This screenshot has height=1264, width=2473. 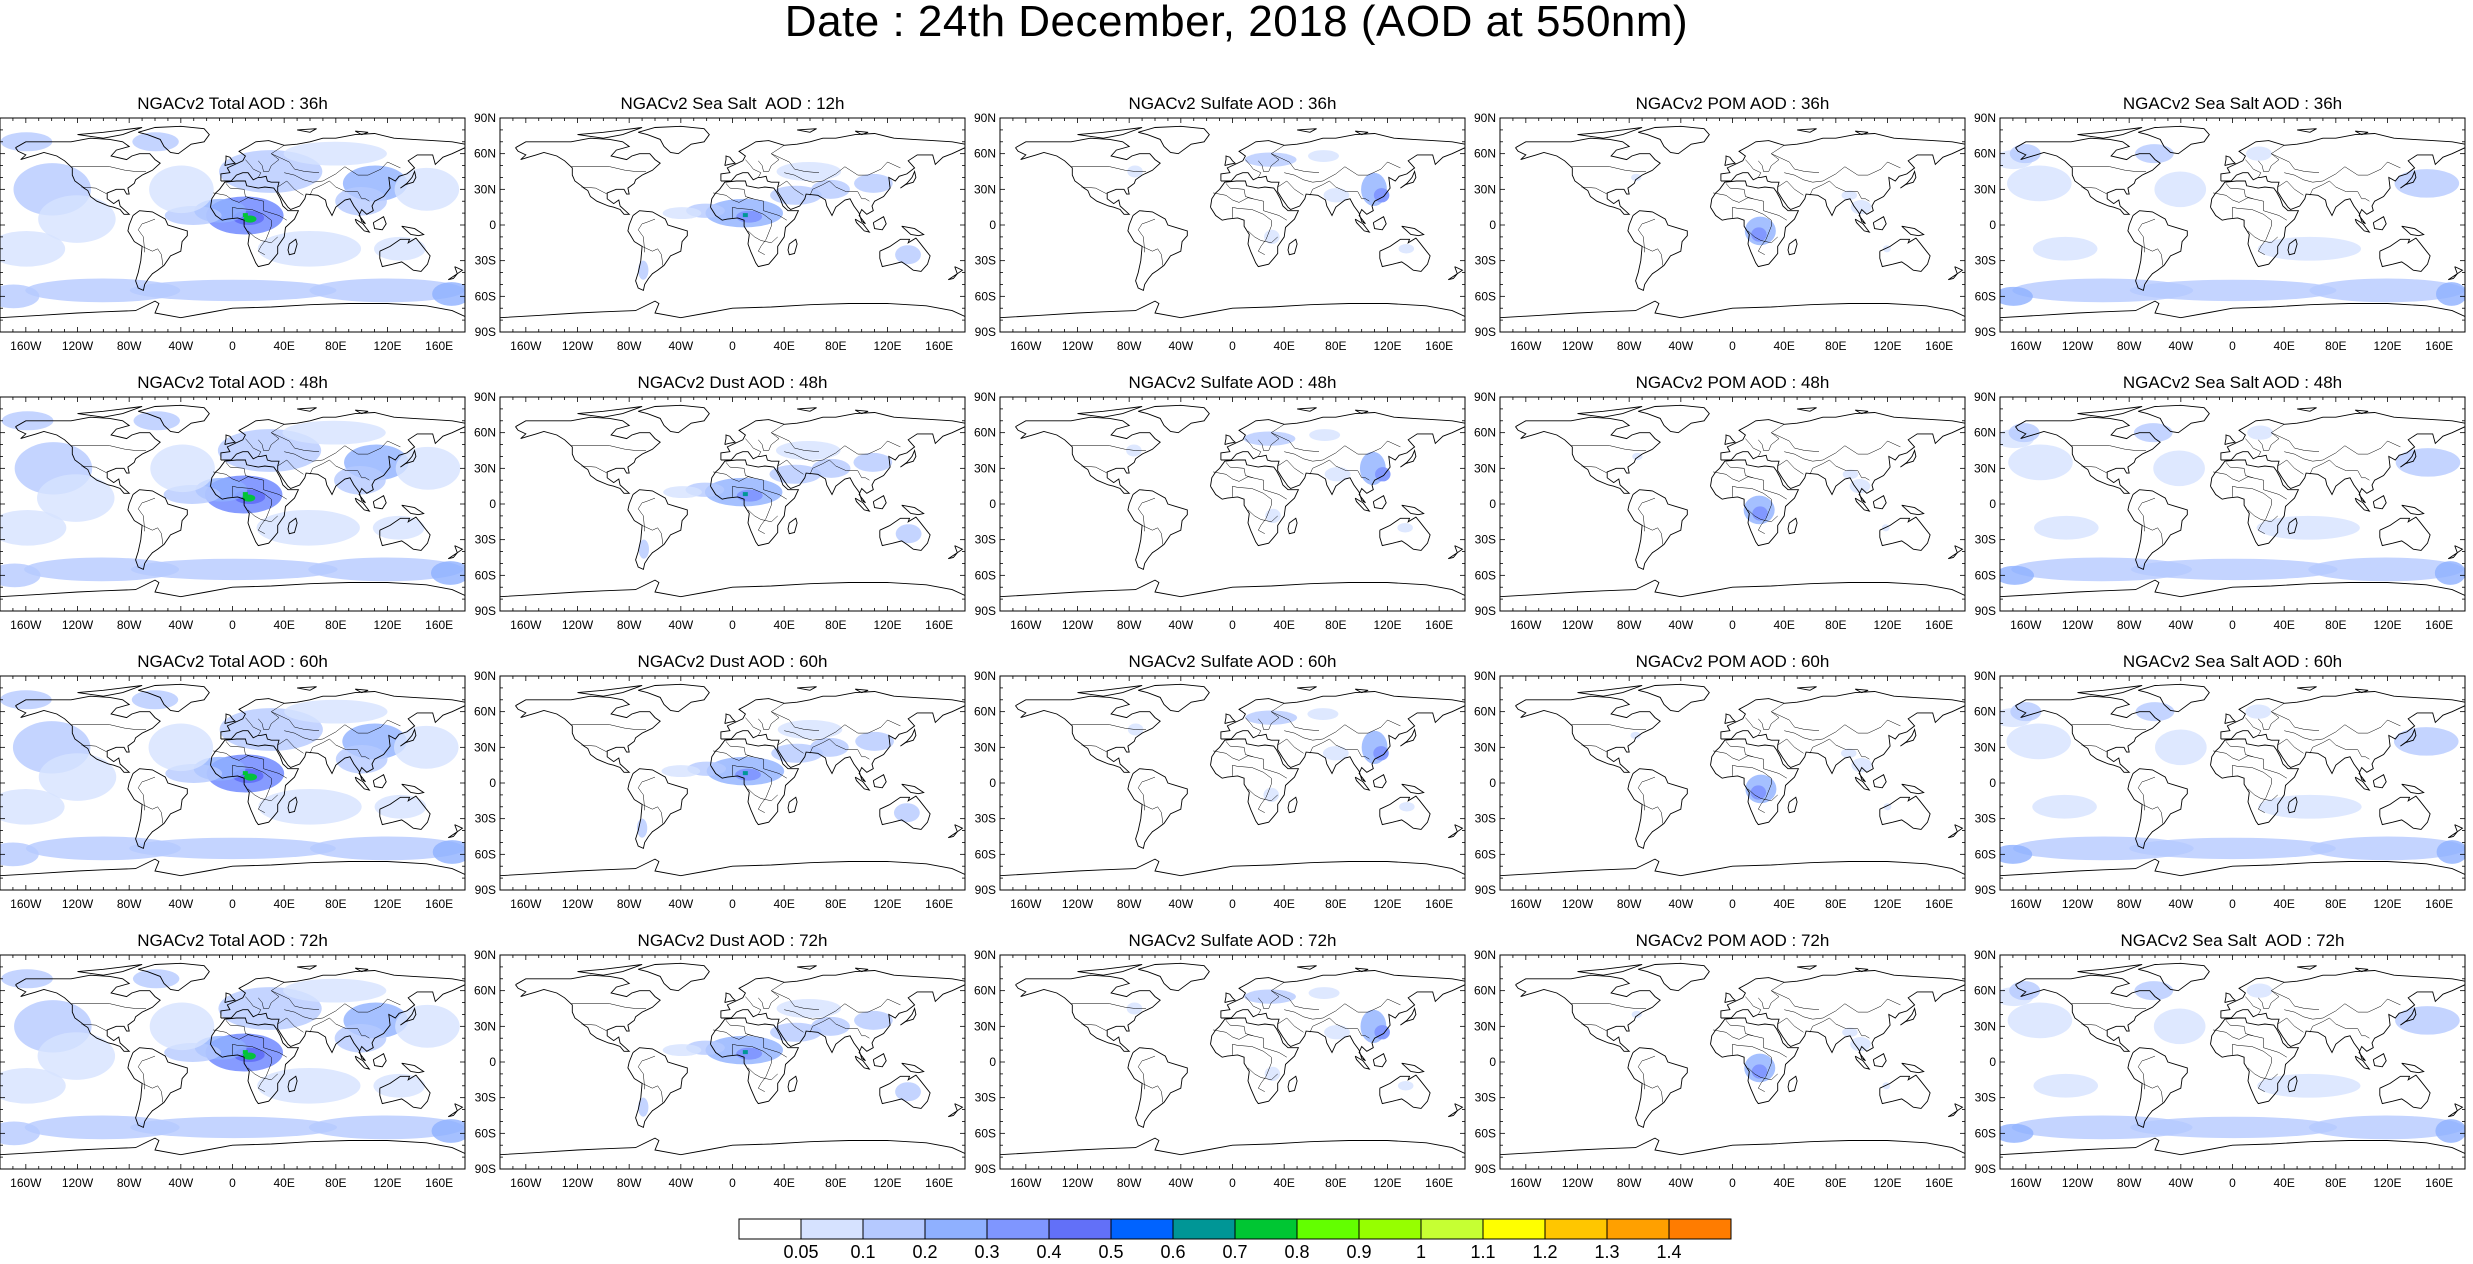 What do you see at coordinates (232, 940) in the screenshot?
I see `panel-title: NGACv2 Total AOD : 72h` at bounding box center [232, 940].